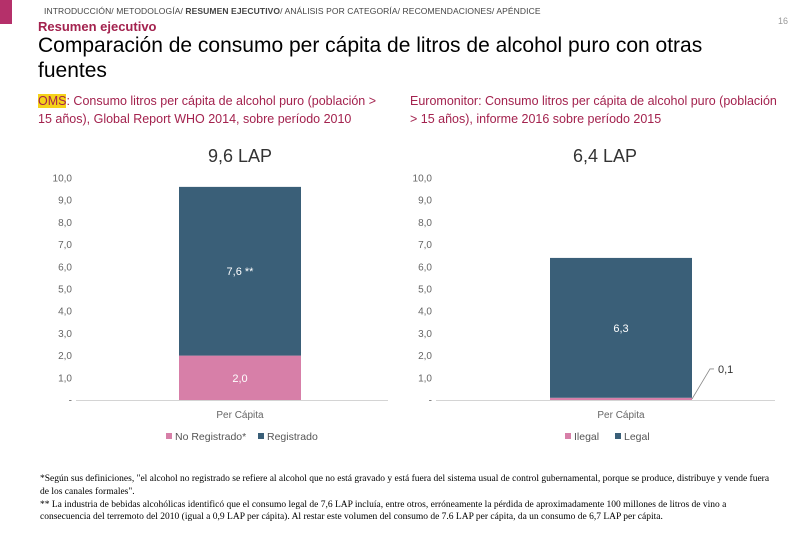 This screenshot has height=552, width=800. What do you see at coordinates (240, 156) in the screenshot?
I see `chart-title: 9,6 LAP` at bounding box center [240, 156].